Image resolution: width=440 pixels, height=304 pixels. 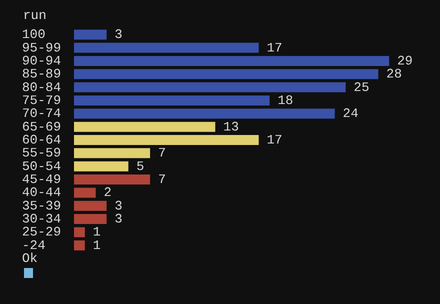 I want to click on y-tick-label: 75-79, so click(x=42, y=100).